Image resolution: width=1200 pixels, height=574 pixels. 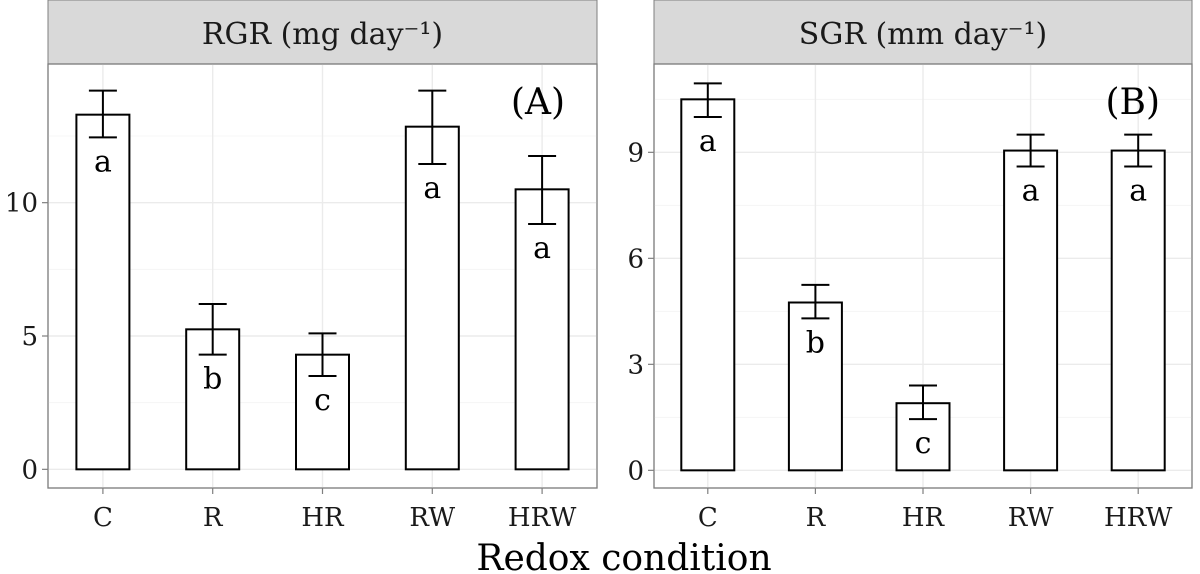 I want to click on y-tick-label: 10, so click(x=21, y=204).